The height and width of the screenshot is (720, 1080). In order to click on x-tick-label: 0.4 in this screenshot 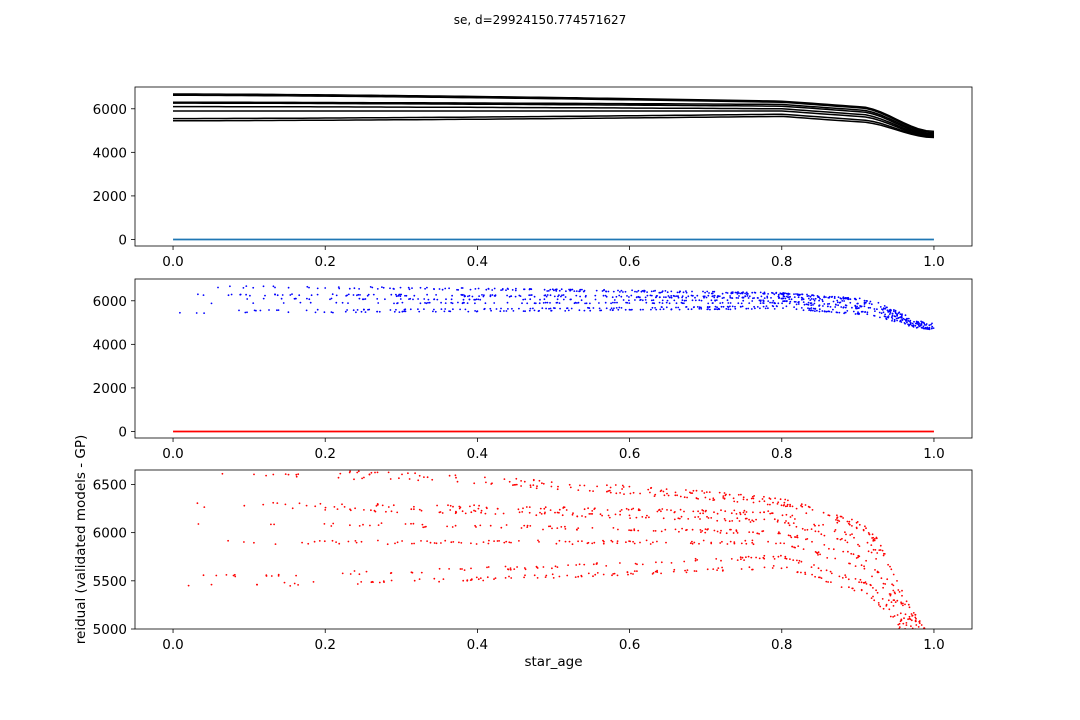, I will do `click(477, 454)`.